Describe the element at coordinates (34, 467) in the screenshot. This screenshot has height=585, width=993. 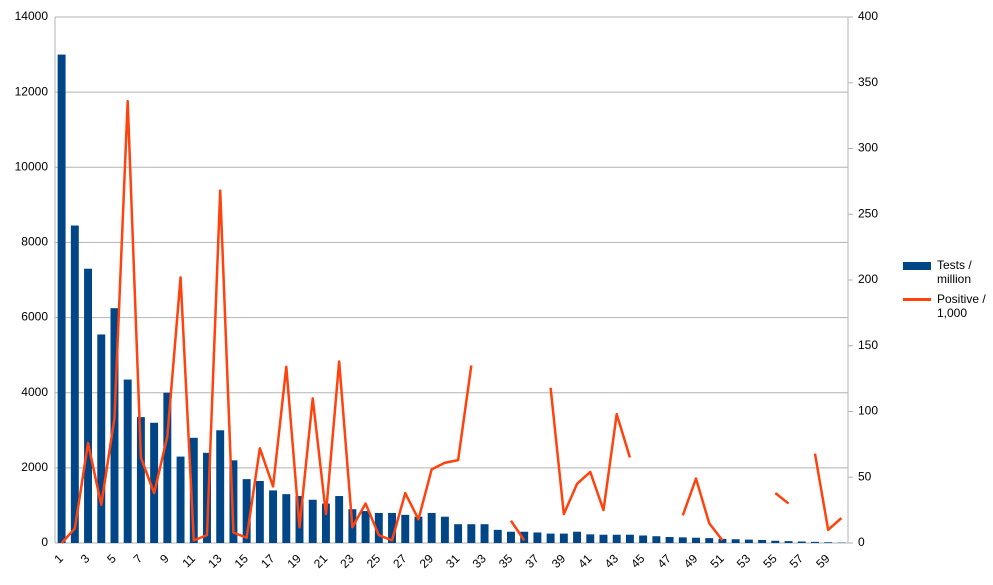
I see `y-tick-label: 2000` at that location.